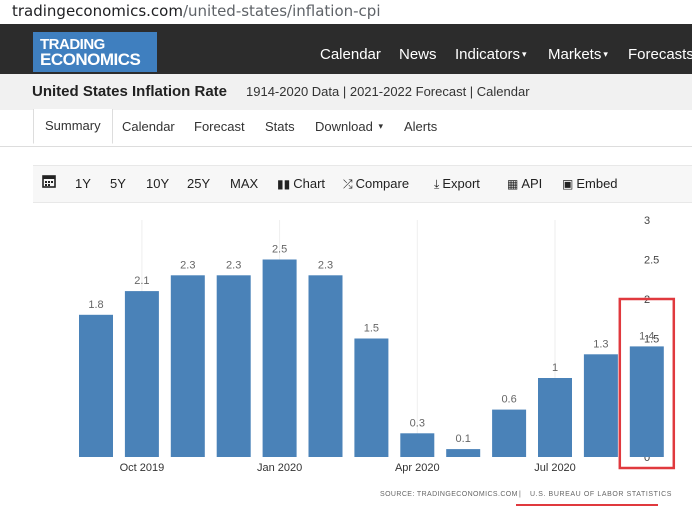 Image resolution: width=692 pixels, height=517 pixels. I want to click on bar-jul-2020, so click(555, 417).